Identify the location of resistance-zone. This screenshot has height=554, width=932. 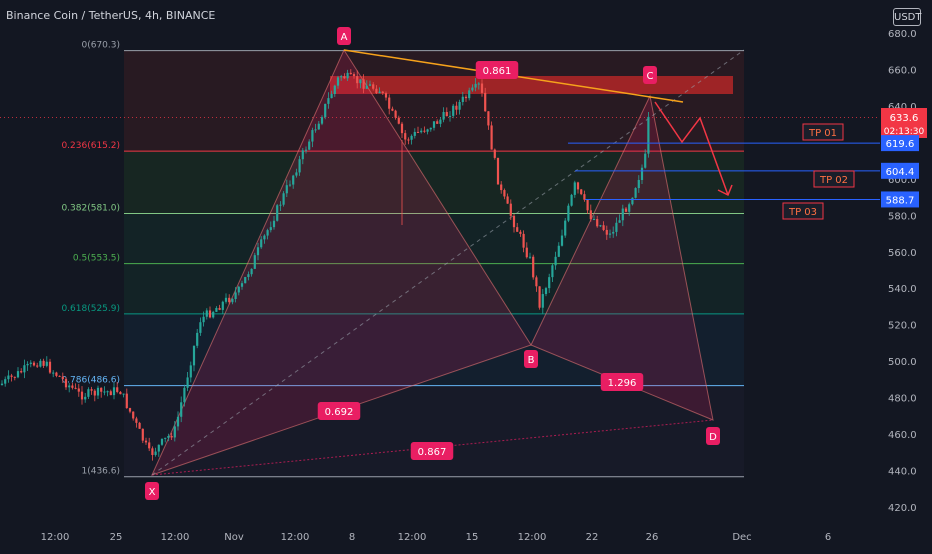
(531, 85).